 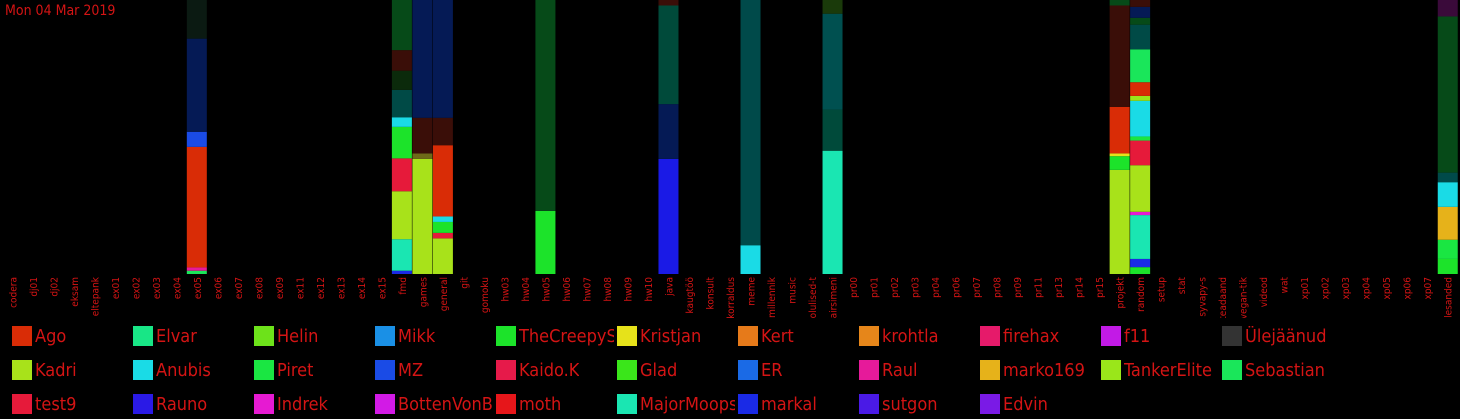 I want to click on x-tick-label: meme, so click(x=752, y=291).